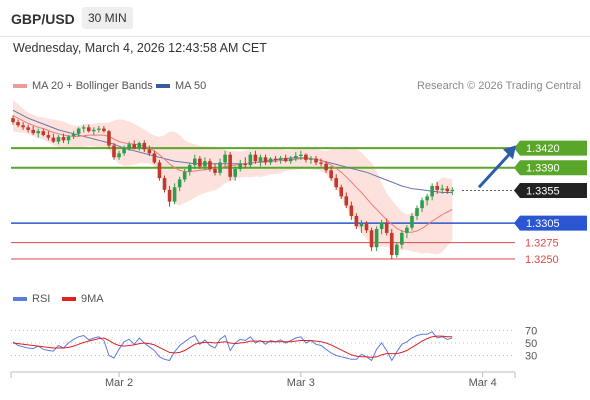 This screenshot has width=590, height=400. Describe the element at coordinates (531, 357) in the screenshot. I see `rsi-tick-30: 30` at that location.